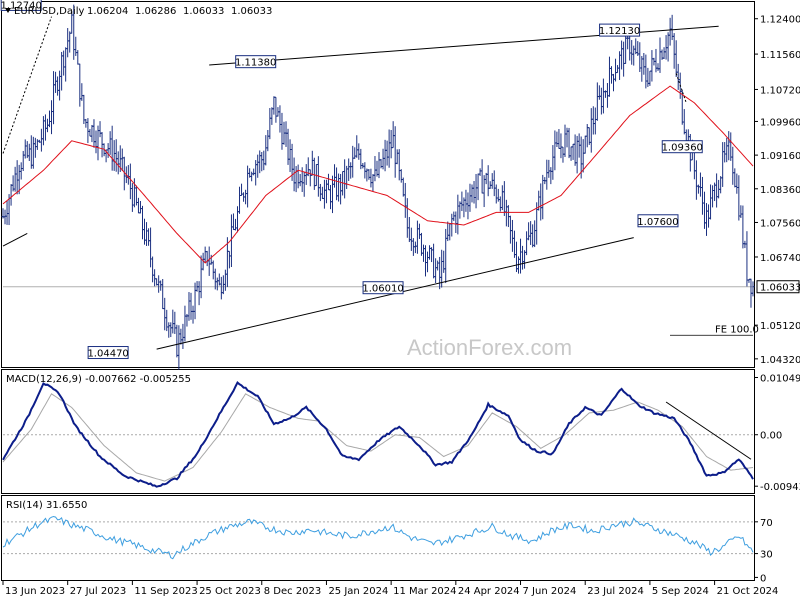  Describe the element at coordinates (780, 122) in the screenshot. I see `price-tick-label: 1.09960` at that location.